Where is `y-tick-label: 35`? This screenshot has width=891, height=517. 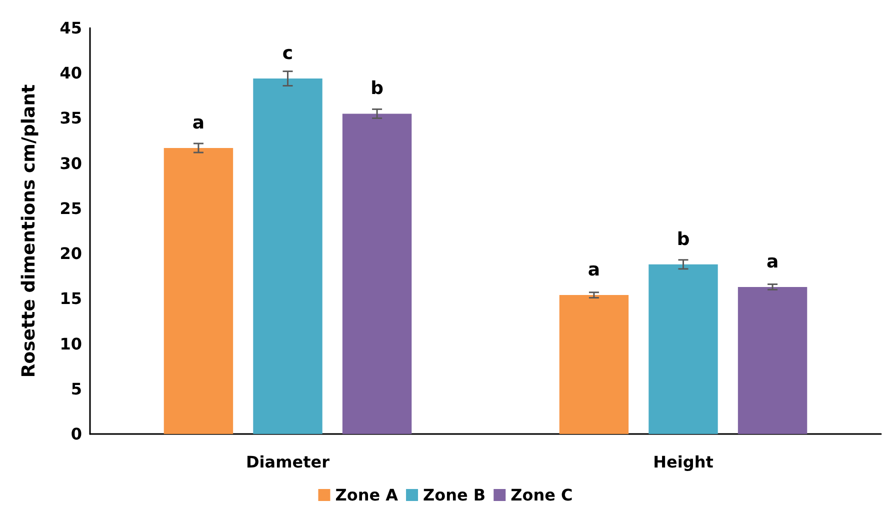
y-tick-label: 35 is located at coordinates (71, 118).